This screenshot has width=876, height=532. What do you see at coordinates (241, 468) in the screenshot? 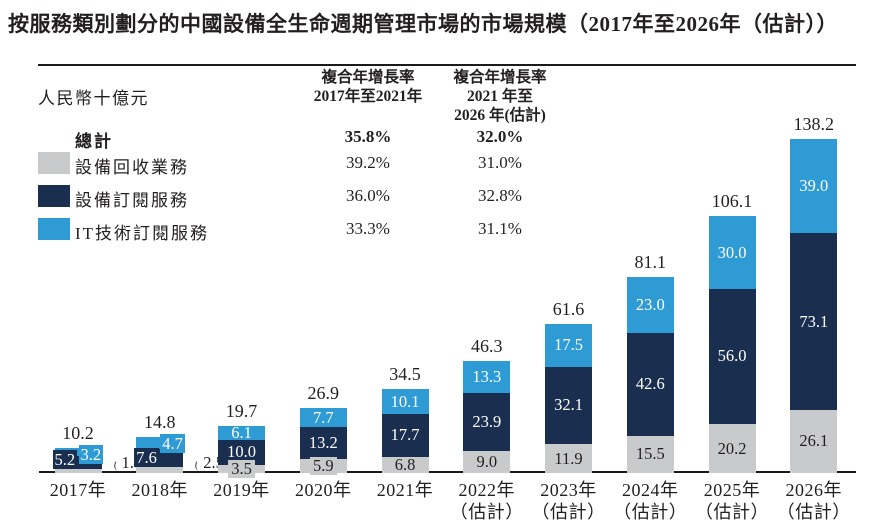
I see `value-label-recycling: 3.5` at bounding box center [241, 468].